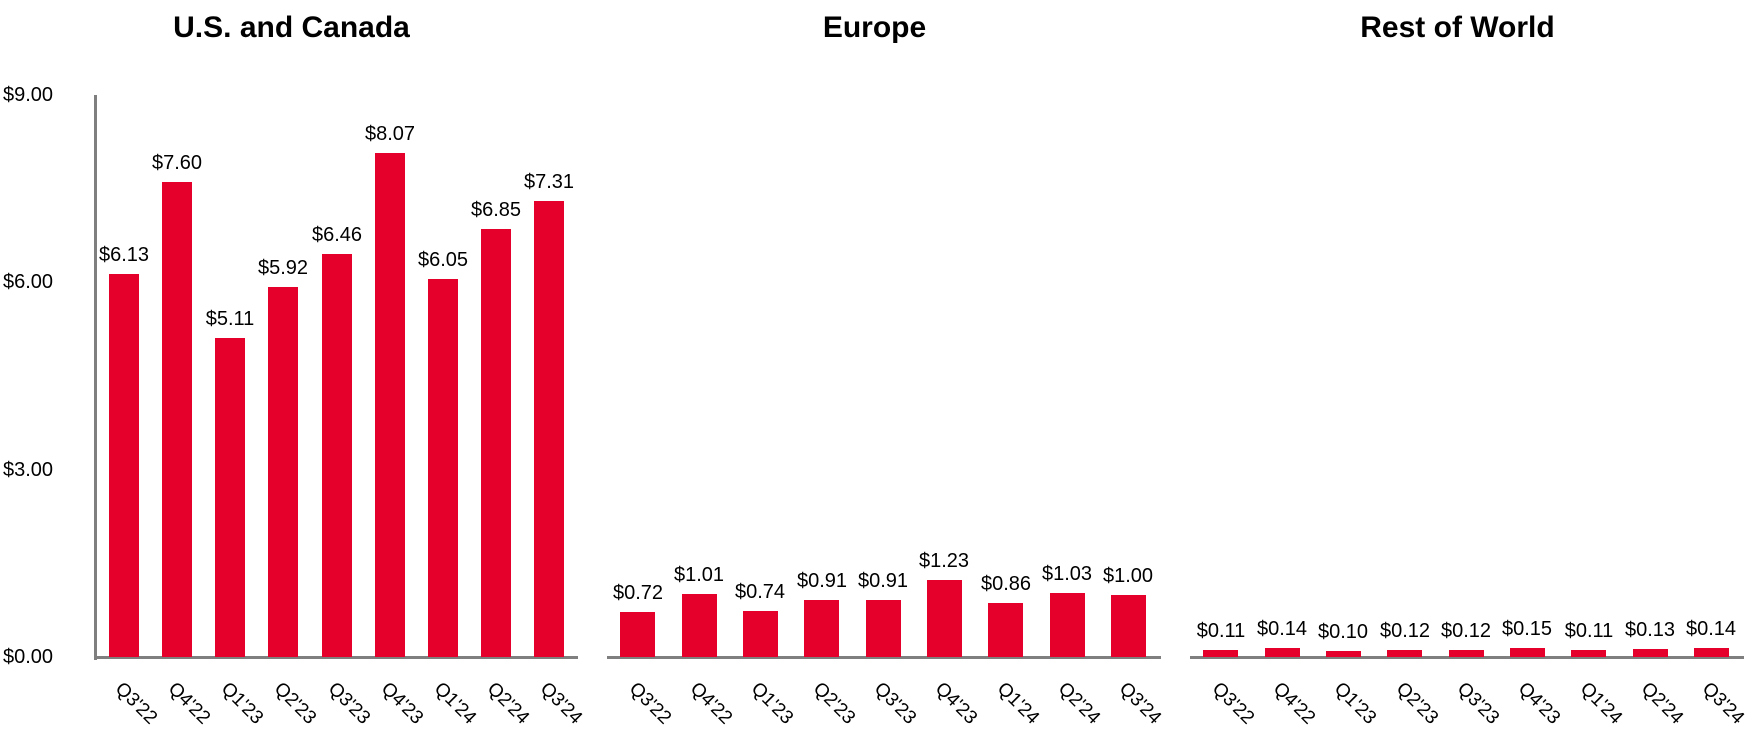 The image size is (1749, 752). What do you see at coordinates (1650, 630) in the screenshot?
I see `bar-value-label: $0.13` at bounding box center [1650, 630].